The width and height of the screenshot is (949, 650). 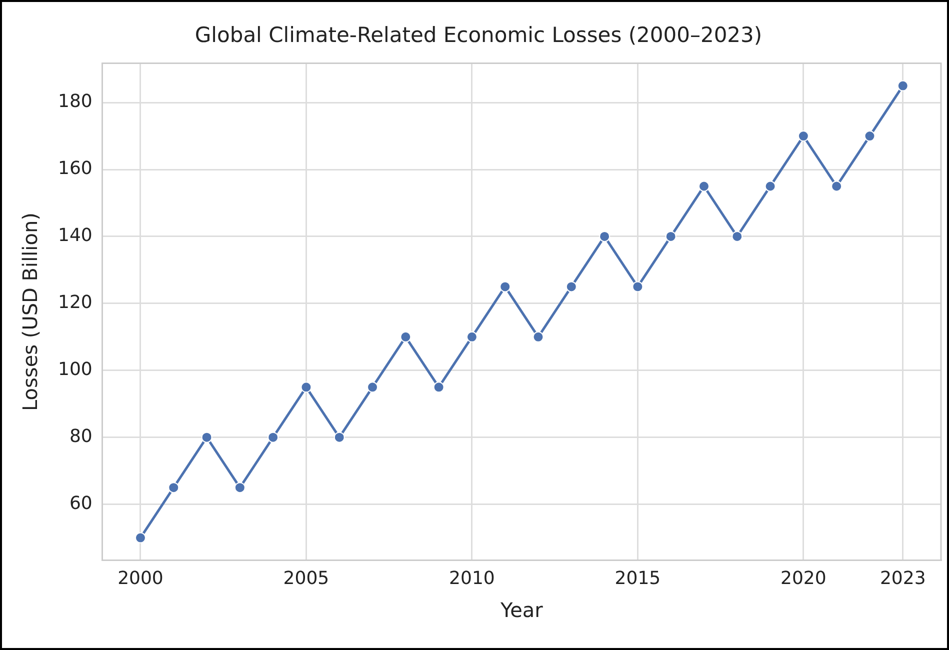 What do you see at coordinates (478, 35) in the screenshot?
I see `chart-title: Global Climate-Related Economic Losses (2000–2023)` at bounding box center [478, 35].